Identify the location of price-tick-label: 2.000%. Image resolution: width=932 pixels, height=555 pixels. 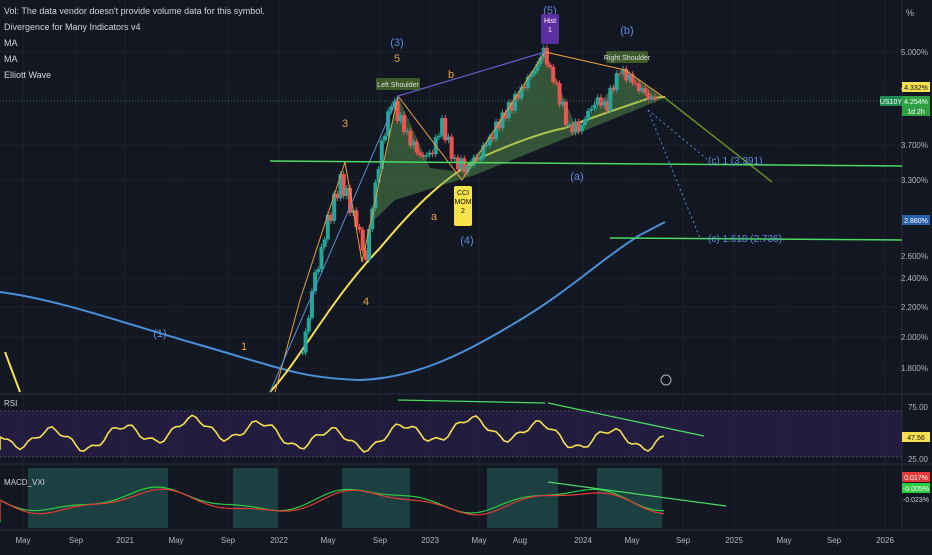
(914, 337).